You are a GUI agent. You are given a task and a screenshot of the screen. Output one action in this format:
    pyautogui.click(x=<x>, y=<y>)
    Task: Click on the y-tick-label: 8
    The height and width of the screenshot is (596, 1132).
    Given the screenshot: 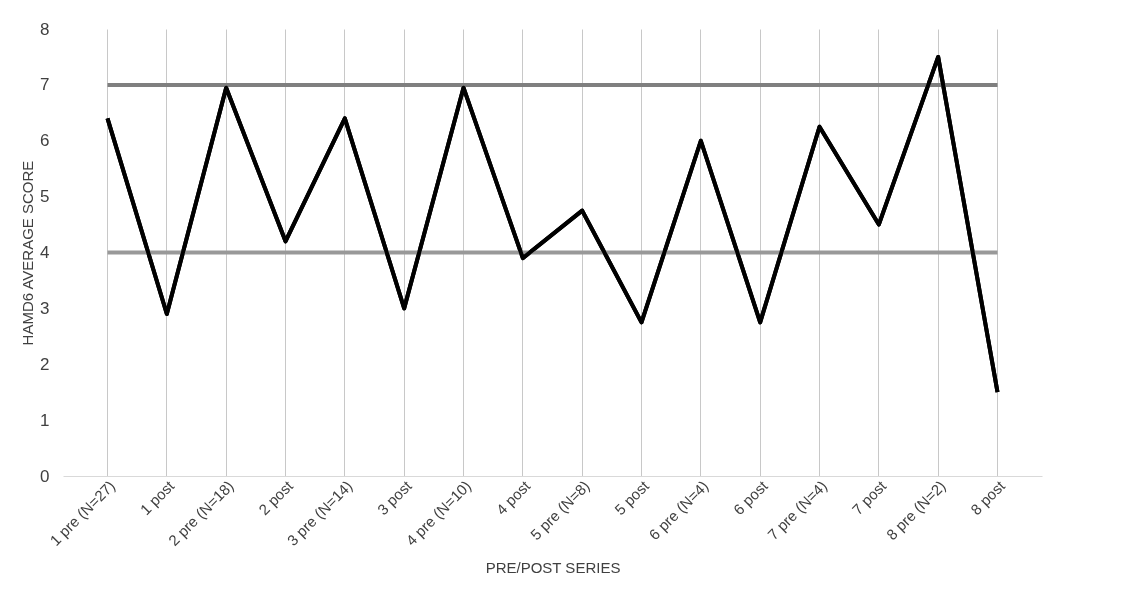 What is the action you would take?
    pyautogui.click(x=45, y=29)
    